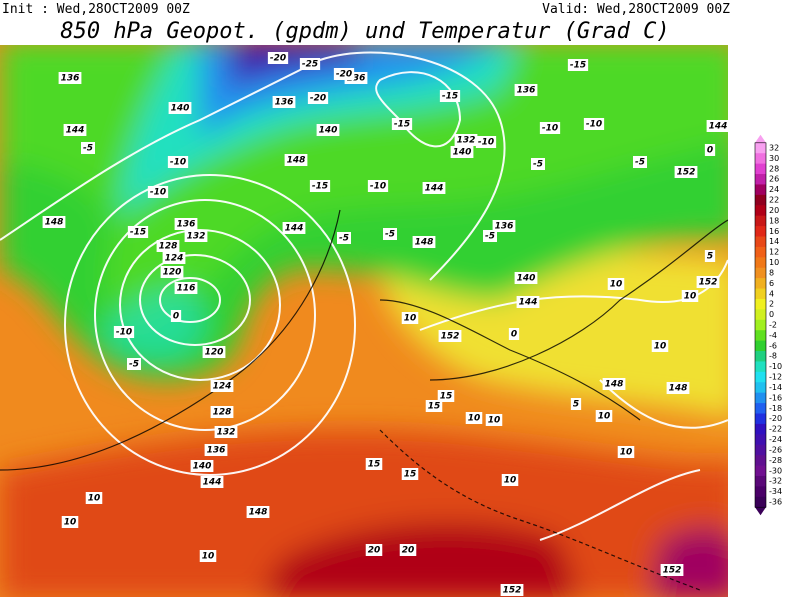  Describe the element at coordinates (708, 282) in the screenshot. I see `contour-label: 152` at that location.